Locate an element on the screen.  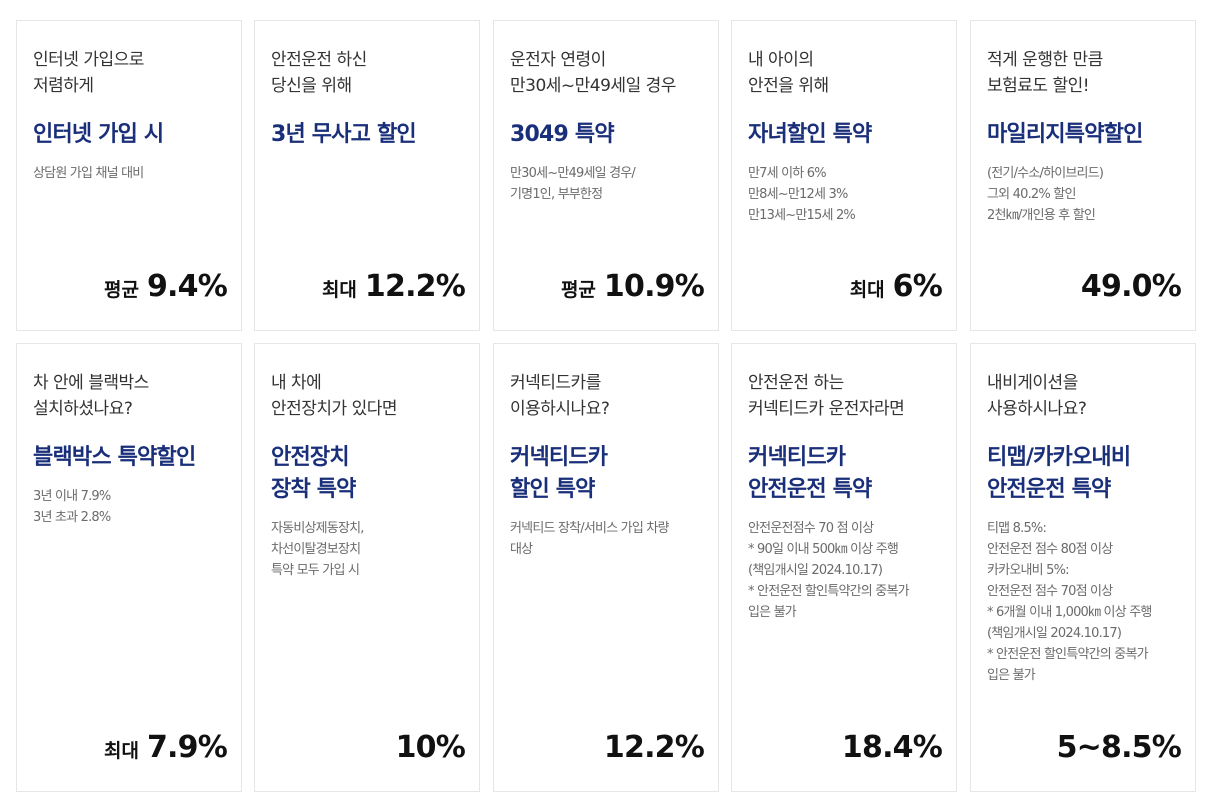
card-intro: 운전자 연령이 만30세~만49세일 경우 is located at coordinates (593, 73).